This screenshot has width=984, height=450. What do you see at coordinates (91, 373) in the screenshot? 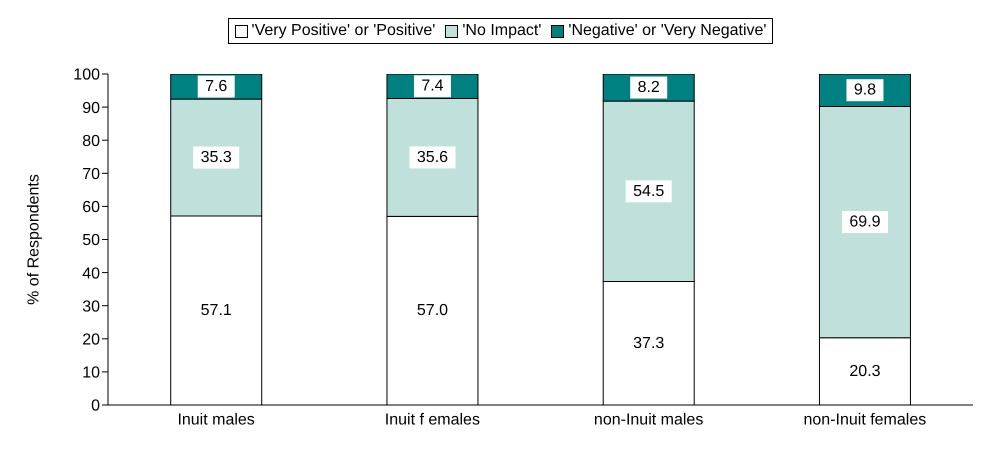
I see `y-tick-label: 10` at bounding box center [91, 373].